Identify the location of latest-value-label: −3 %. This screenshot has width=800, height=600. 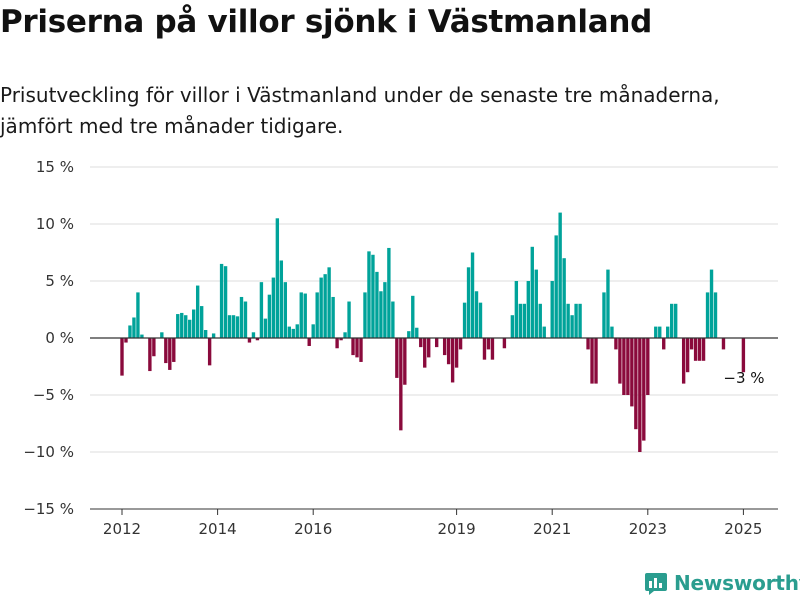
(743, 378).